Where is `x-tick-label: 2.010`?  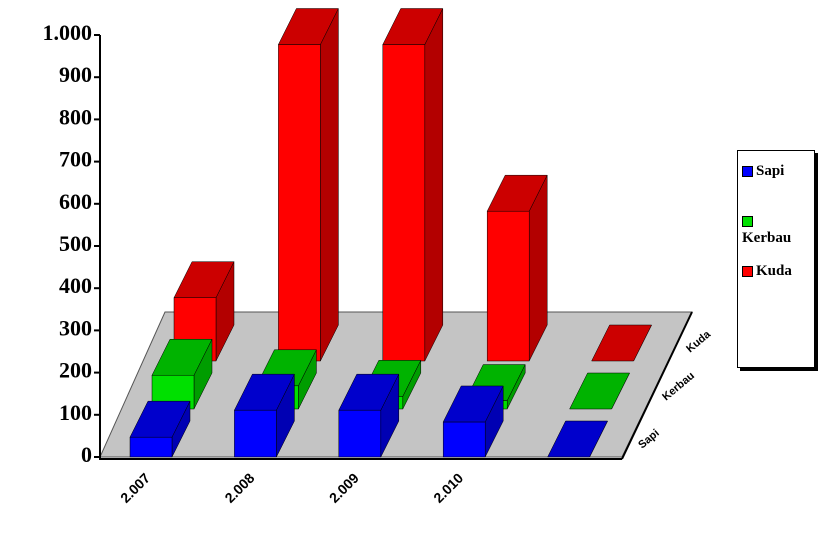
x-tick-label: 2.010 is located at coordinates (448, 488).